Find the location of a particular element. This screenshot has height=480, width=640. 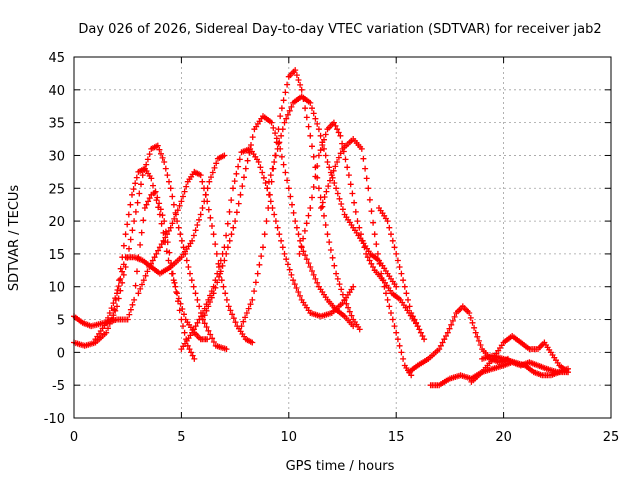

y-tick-label: 20 is located at coordinates (56, 222).